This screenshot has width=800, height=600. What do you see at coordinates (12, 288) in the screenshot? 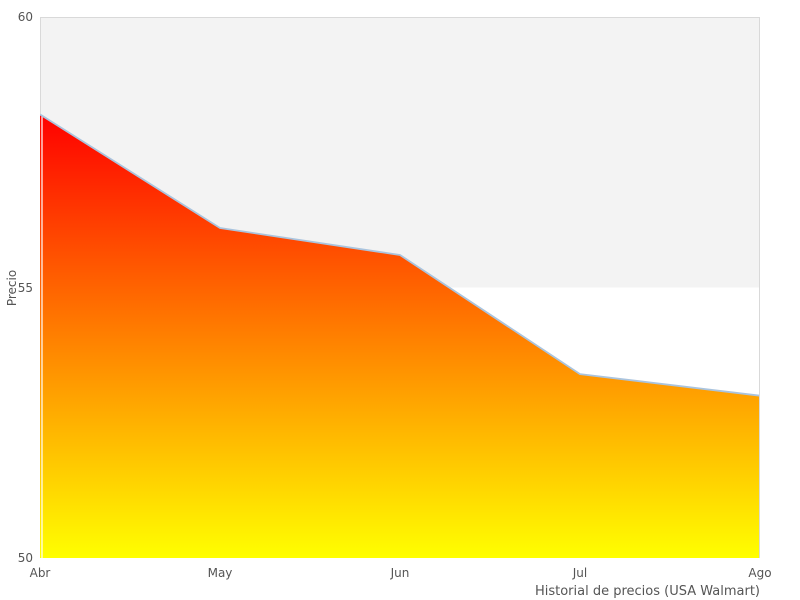
I see `y-axis-label: Precio` at bounding box center [12, 288].